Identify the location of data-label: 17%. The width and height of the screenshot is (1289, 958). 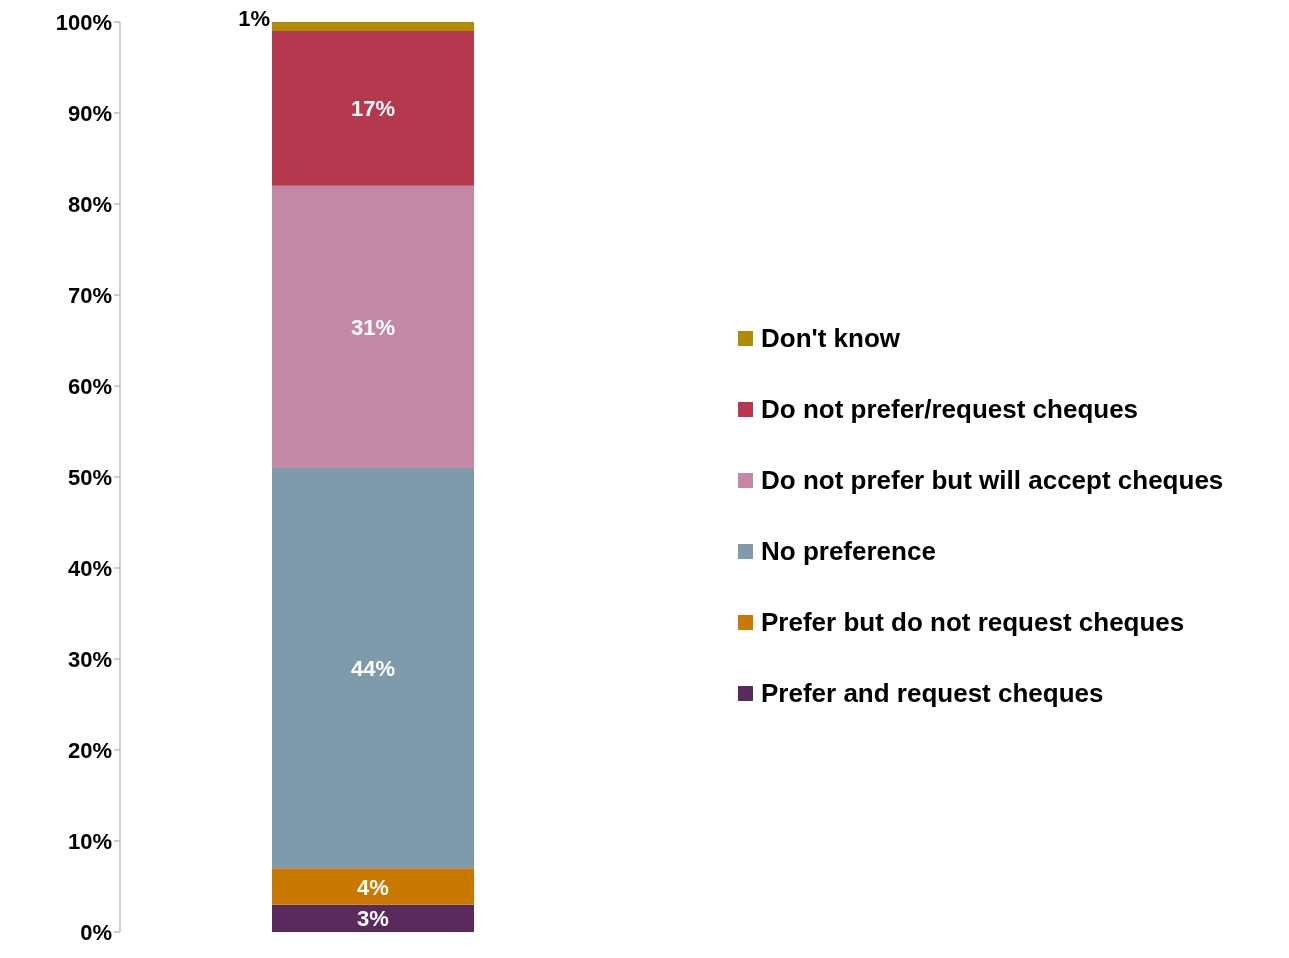
(373, 109).